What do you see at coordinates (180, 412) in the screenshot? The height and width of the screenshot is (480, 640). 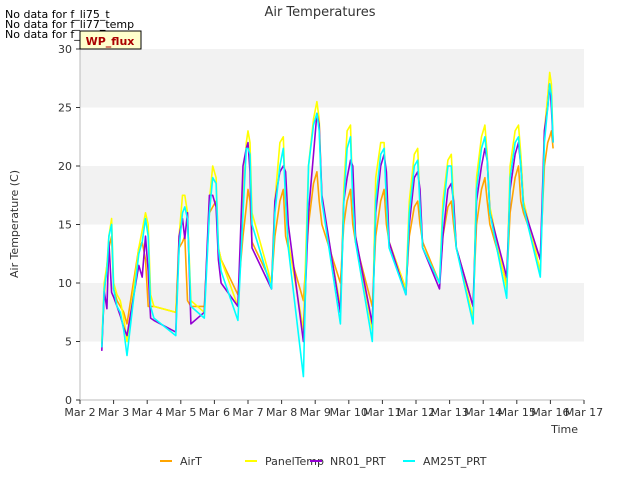 I see `x-tick-label: Mar 5` at bounding box center [180, 412].